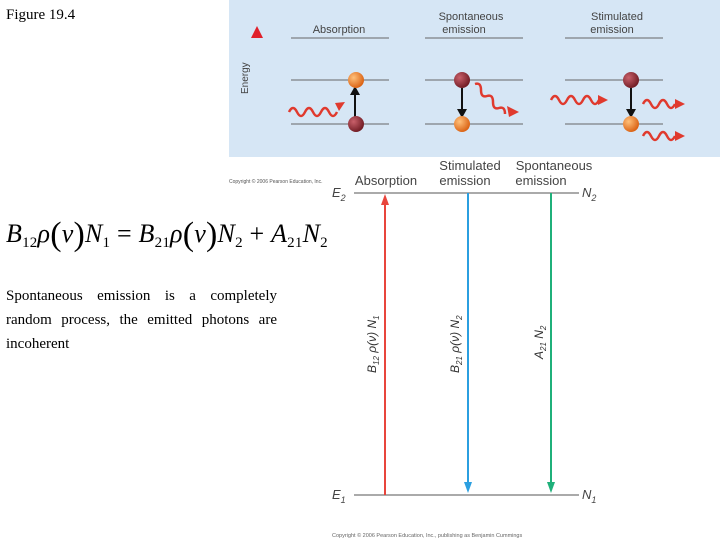 This screenshot has width=720, height=540. I want to click on einstein-equation: B12ρ(ν)N1 = B21ρ(ν)N2 + A21N2, so click(167, 234).